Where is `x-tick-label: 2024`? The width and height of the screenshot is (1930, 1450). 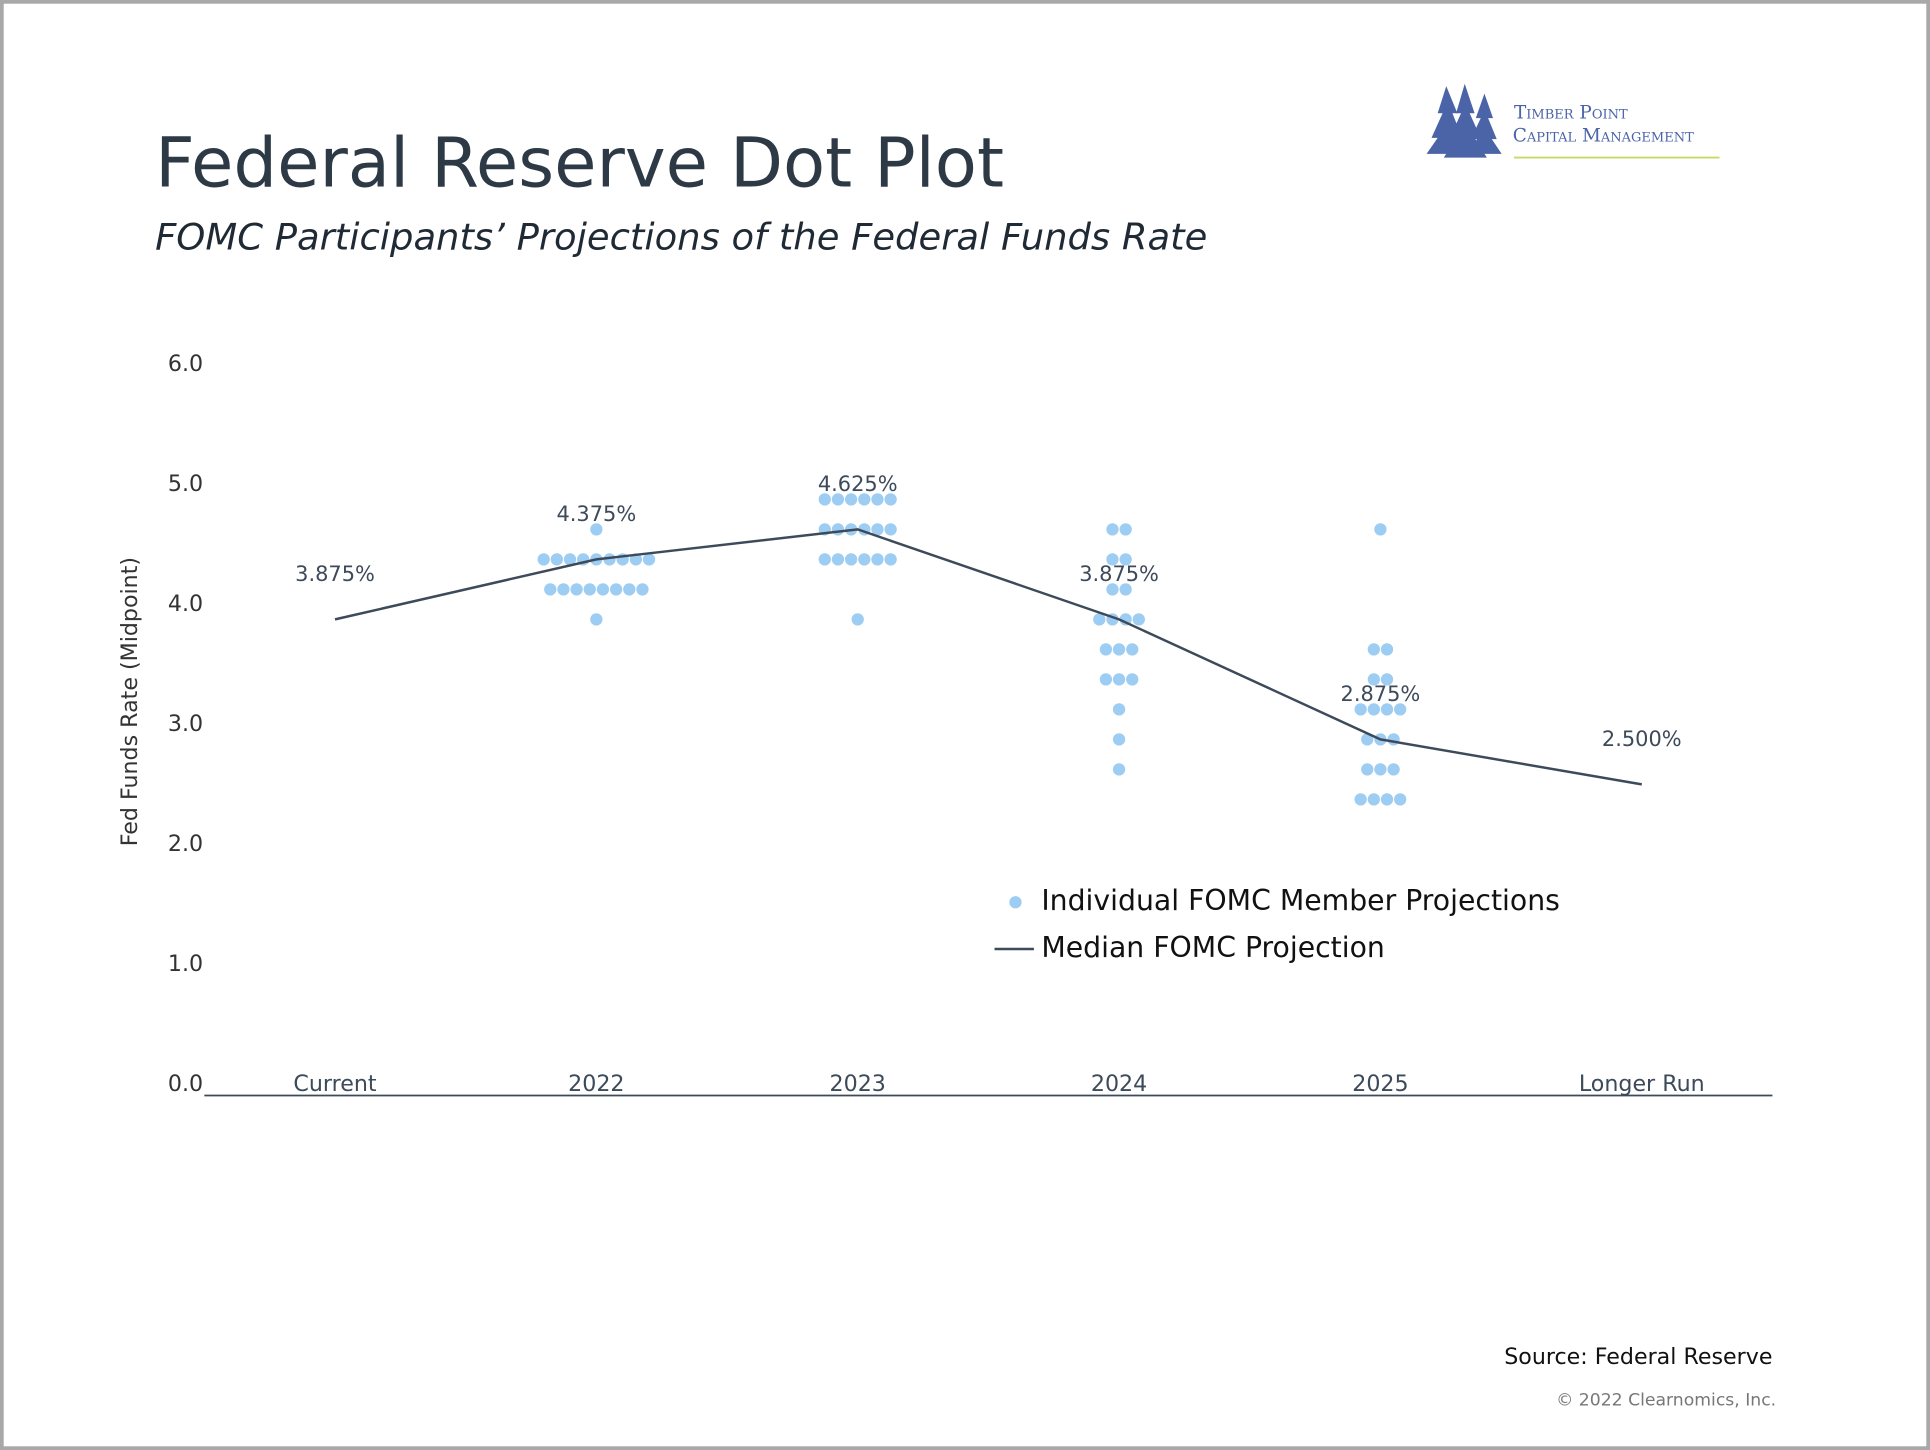
x-tick-label: 2024 is located at coordinates (1119, 1084).